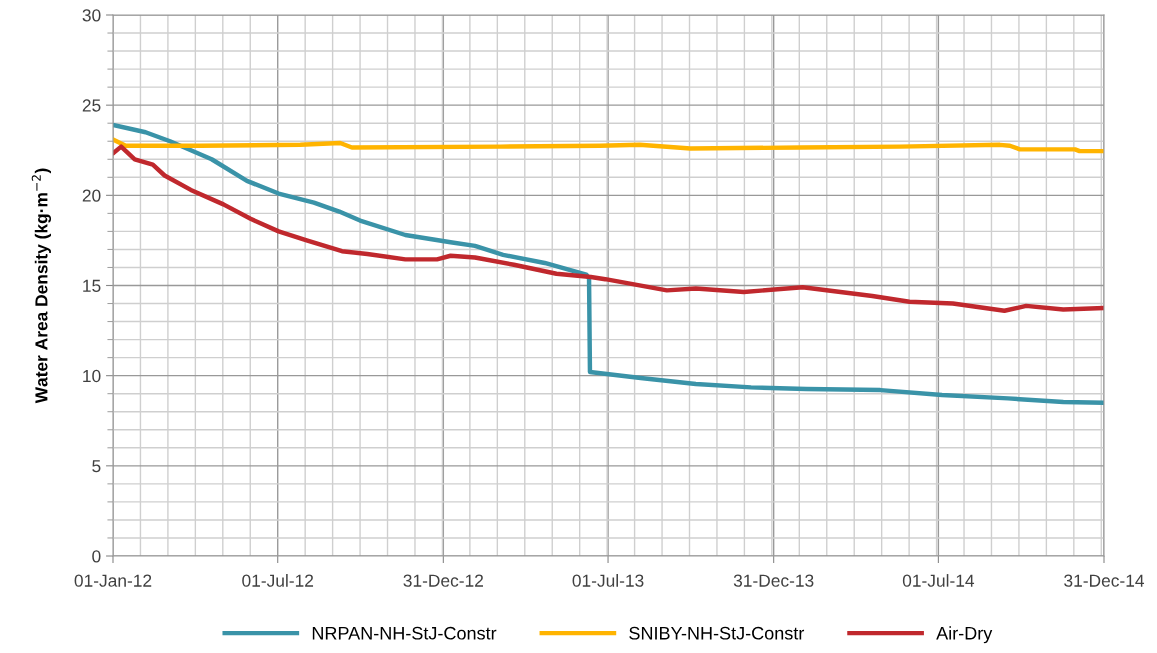  I want to click on y-tick-label: 20, so click(91, 195).